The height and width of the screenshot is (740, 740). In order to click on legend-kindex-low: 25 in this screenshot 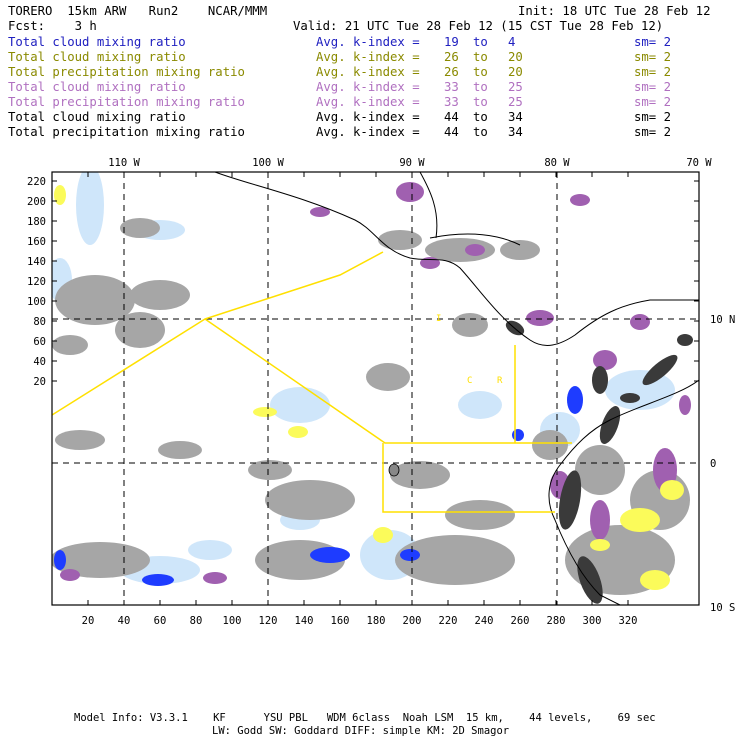, I will do `click(515, 87)`.